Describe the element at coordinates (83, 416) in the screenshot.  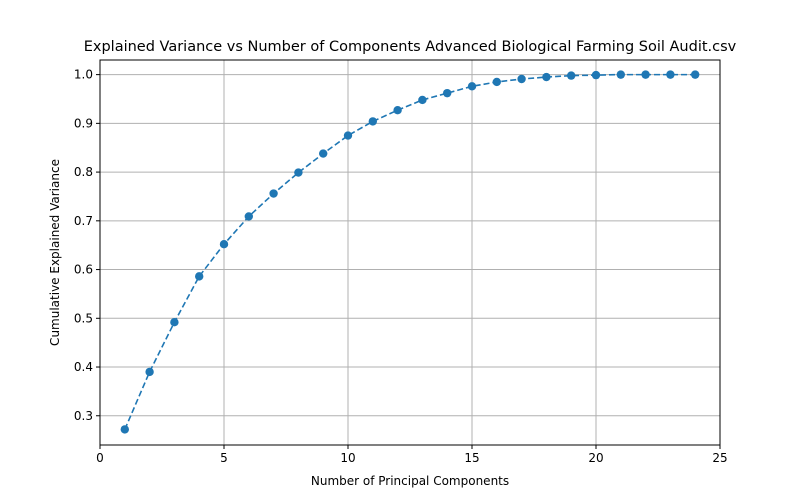
I see `y-tick-label: 0.3` at that location.